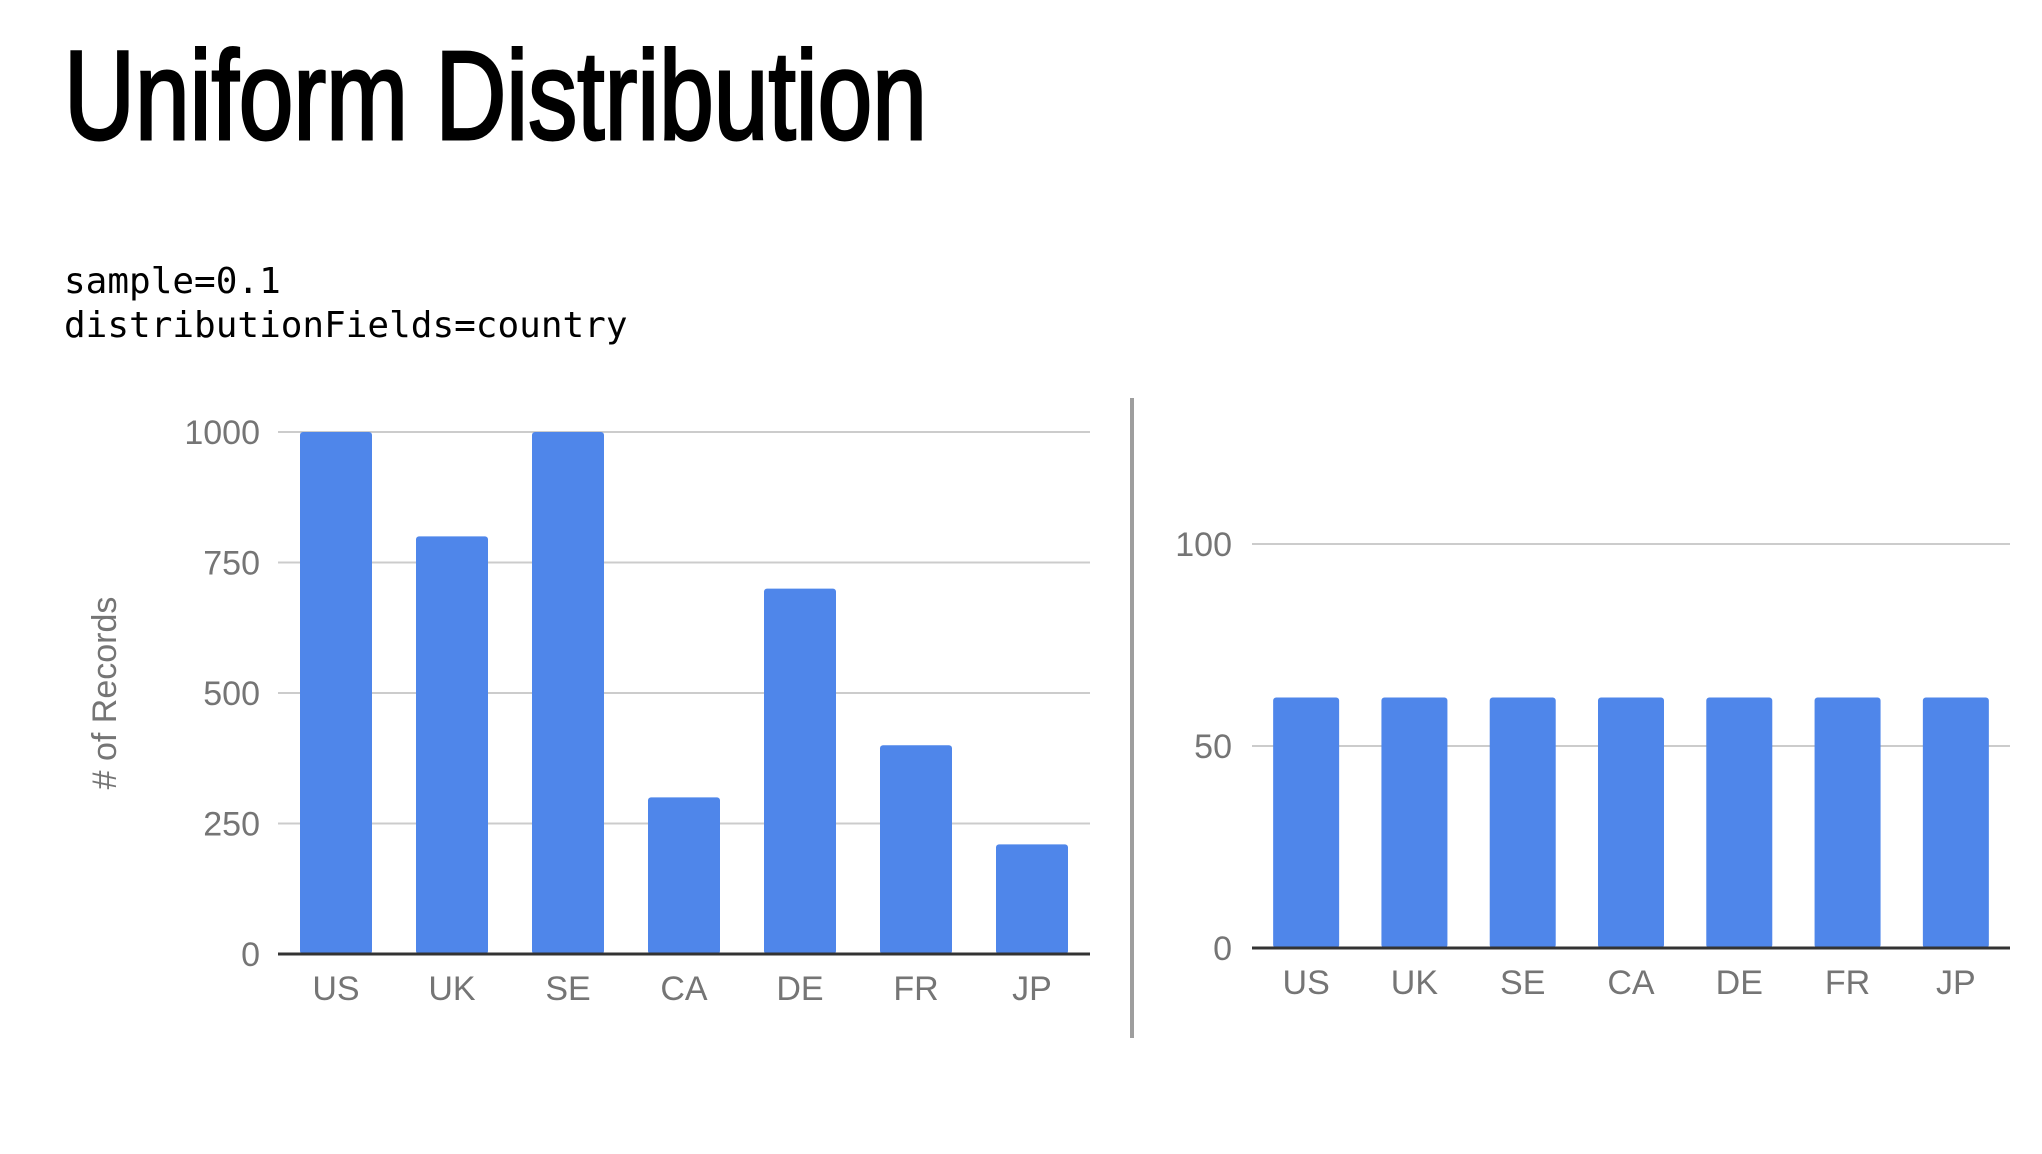 The height and width of the screenshot is (1154, 2042). I want to click on left-chart-bar-de, so click(800, 771).